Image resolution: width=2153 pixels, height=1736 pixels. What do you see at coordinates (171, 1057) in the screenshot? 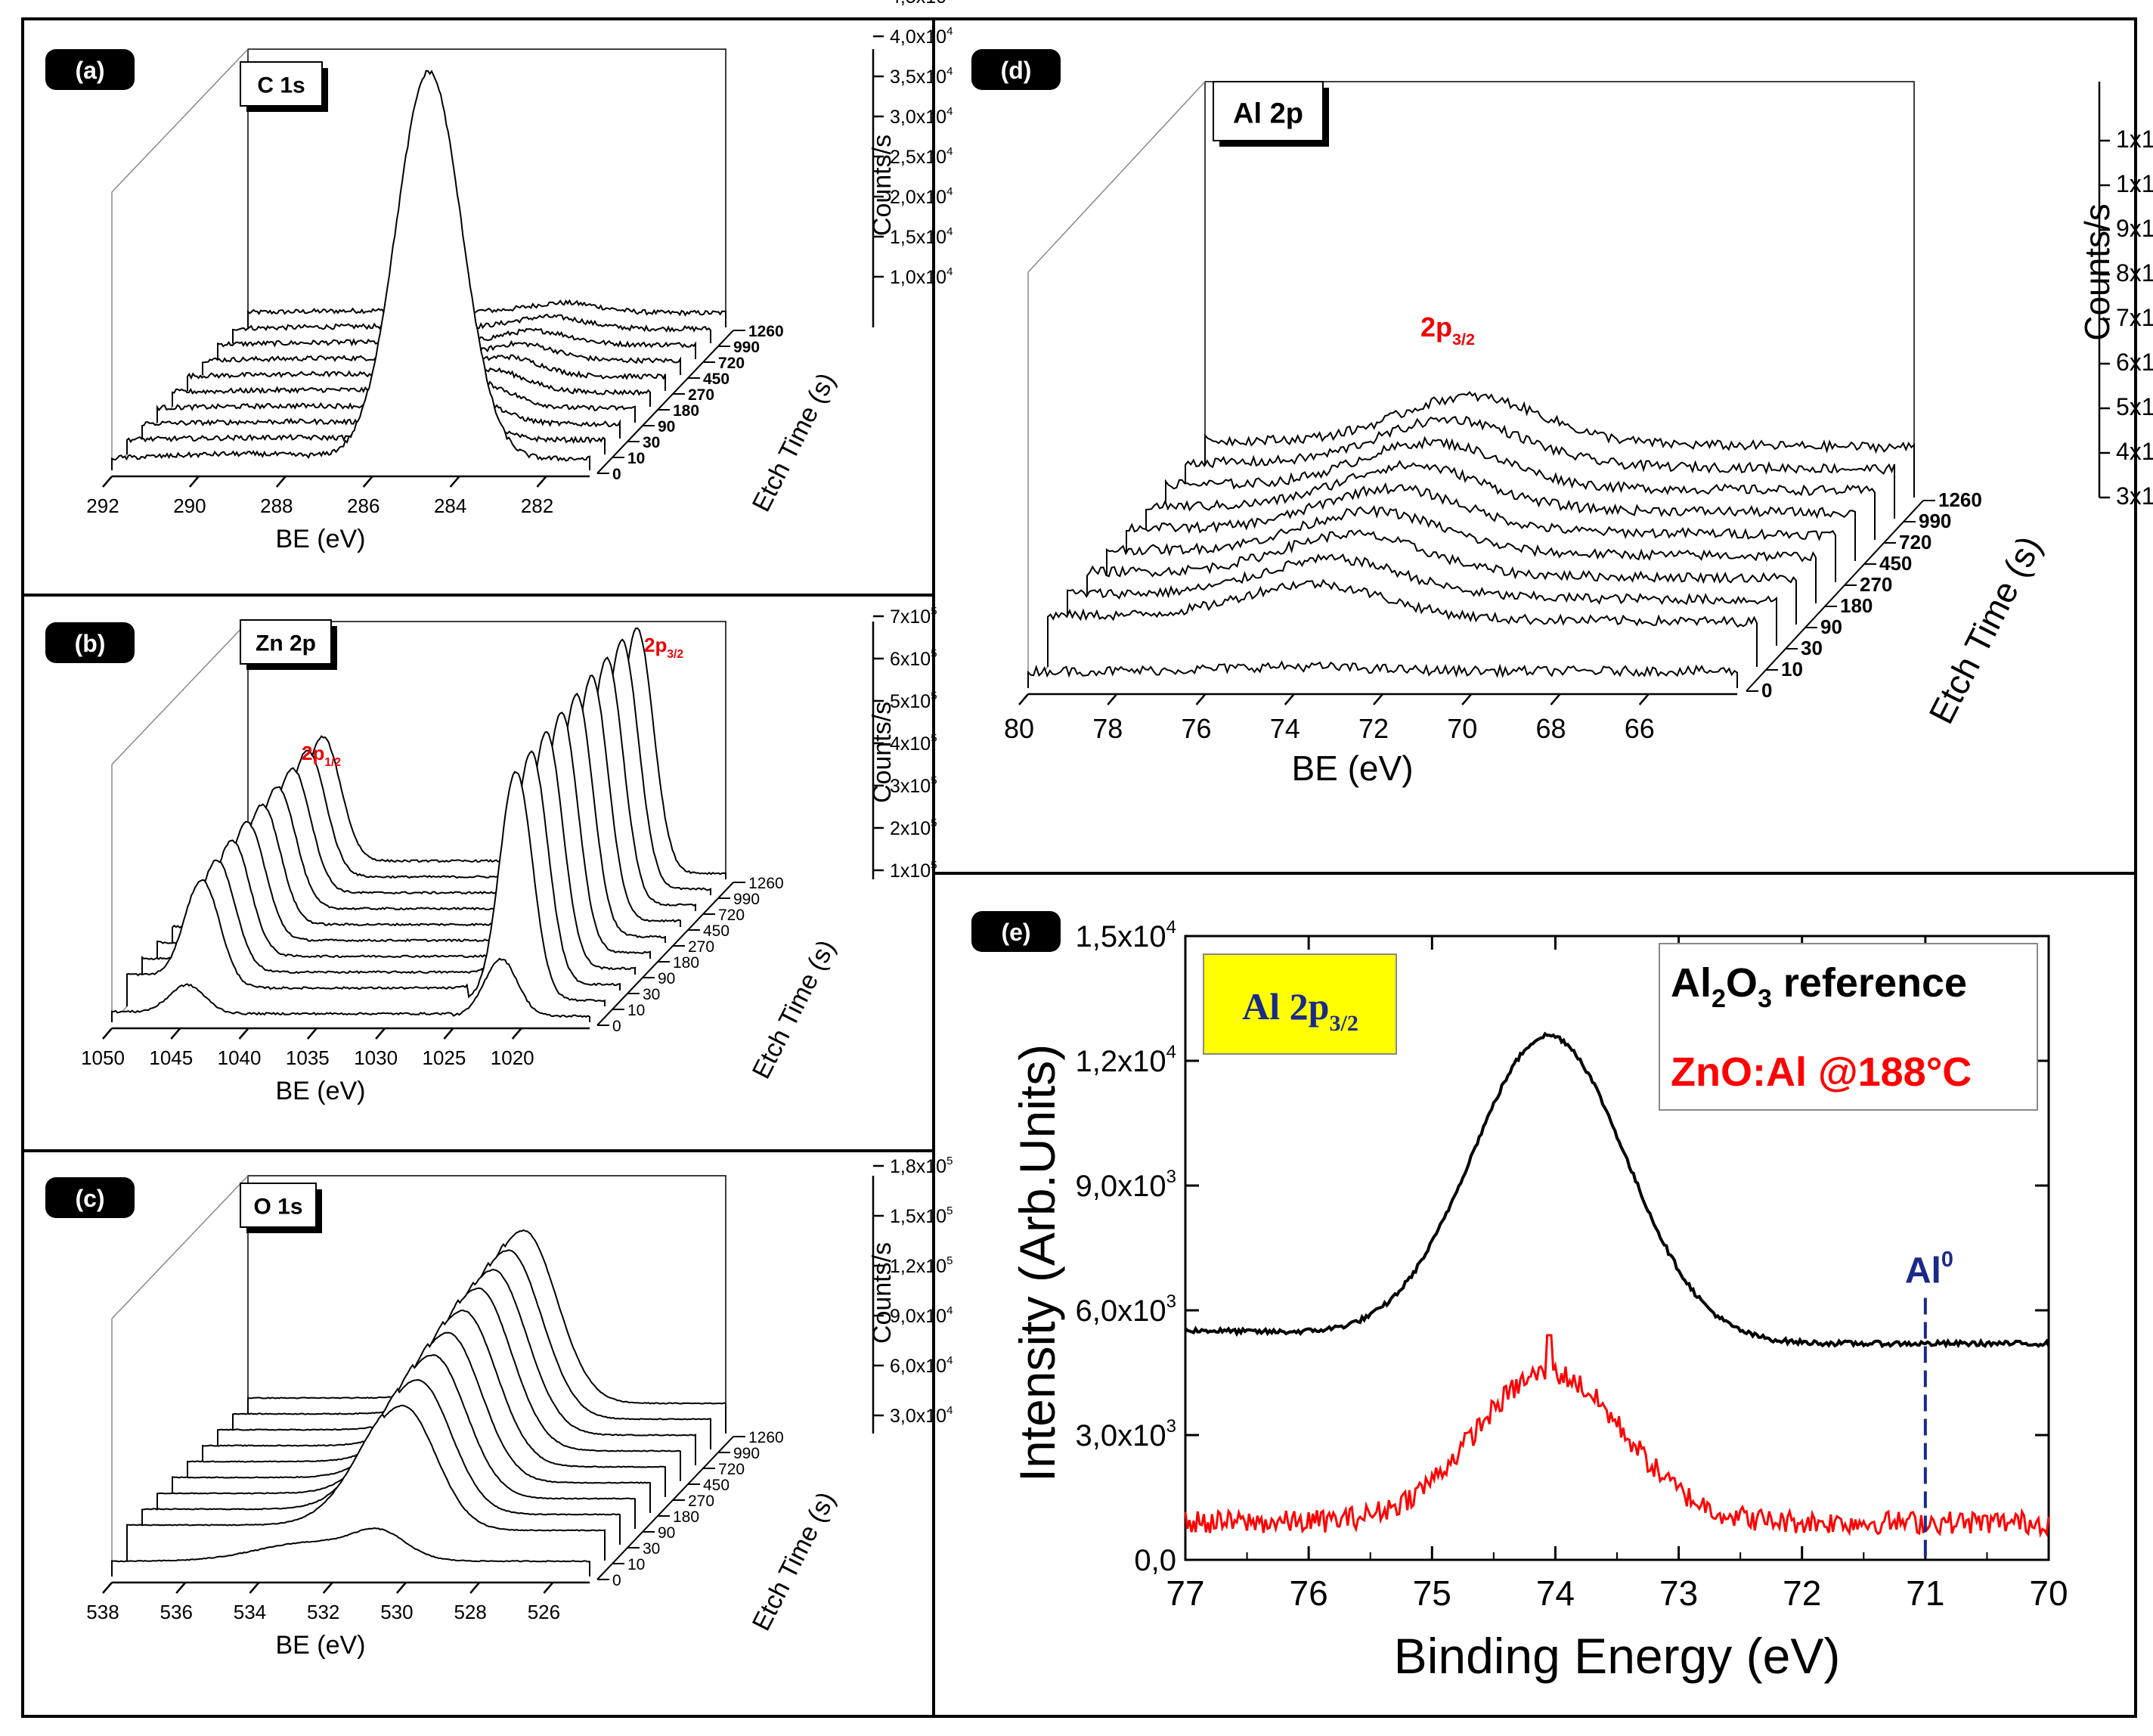
I see `x-tick-label: 1045` at bounding box center [171, 1057].